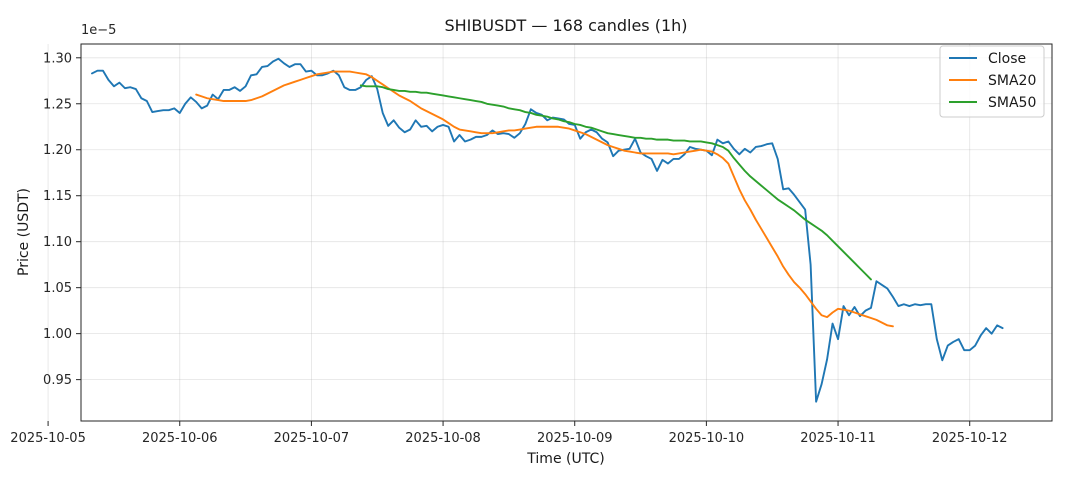 The width and height of the screenshot is (1068, 481). What do you see at coordinates (1012, 103) in the screenshot?
I see `legend-label-sma50: SMA50` at bounding box center [1012, 103].